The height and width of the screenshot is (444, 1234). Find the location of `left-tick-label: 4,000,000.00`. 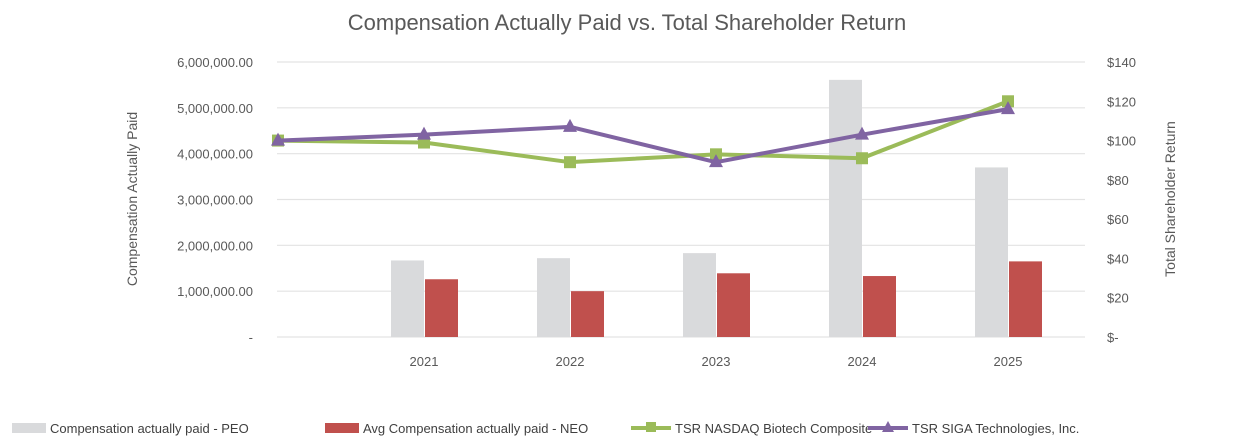

left-tick-label: 4,000,000.00 is located at coordinates (215, 154).